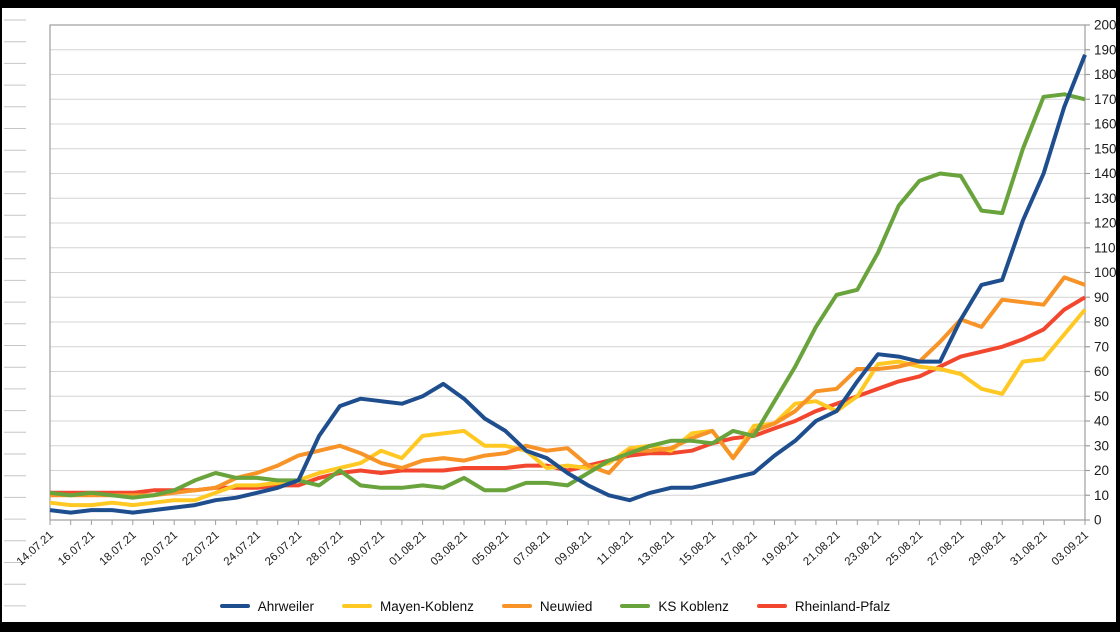  Describe the element at coordinates (1105, 272) in the screenshot. I see `y-tick-label: 100` at that location.